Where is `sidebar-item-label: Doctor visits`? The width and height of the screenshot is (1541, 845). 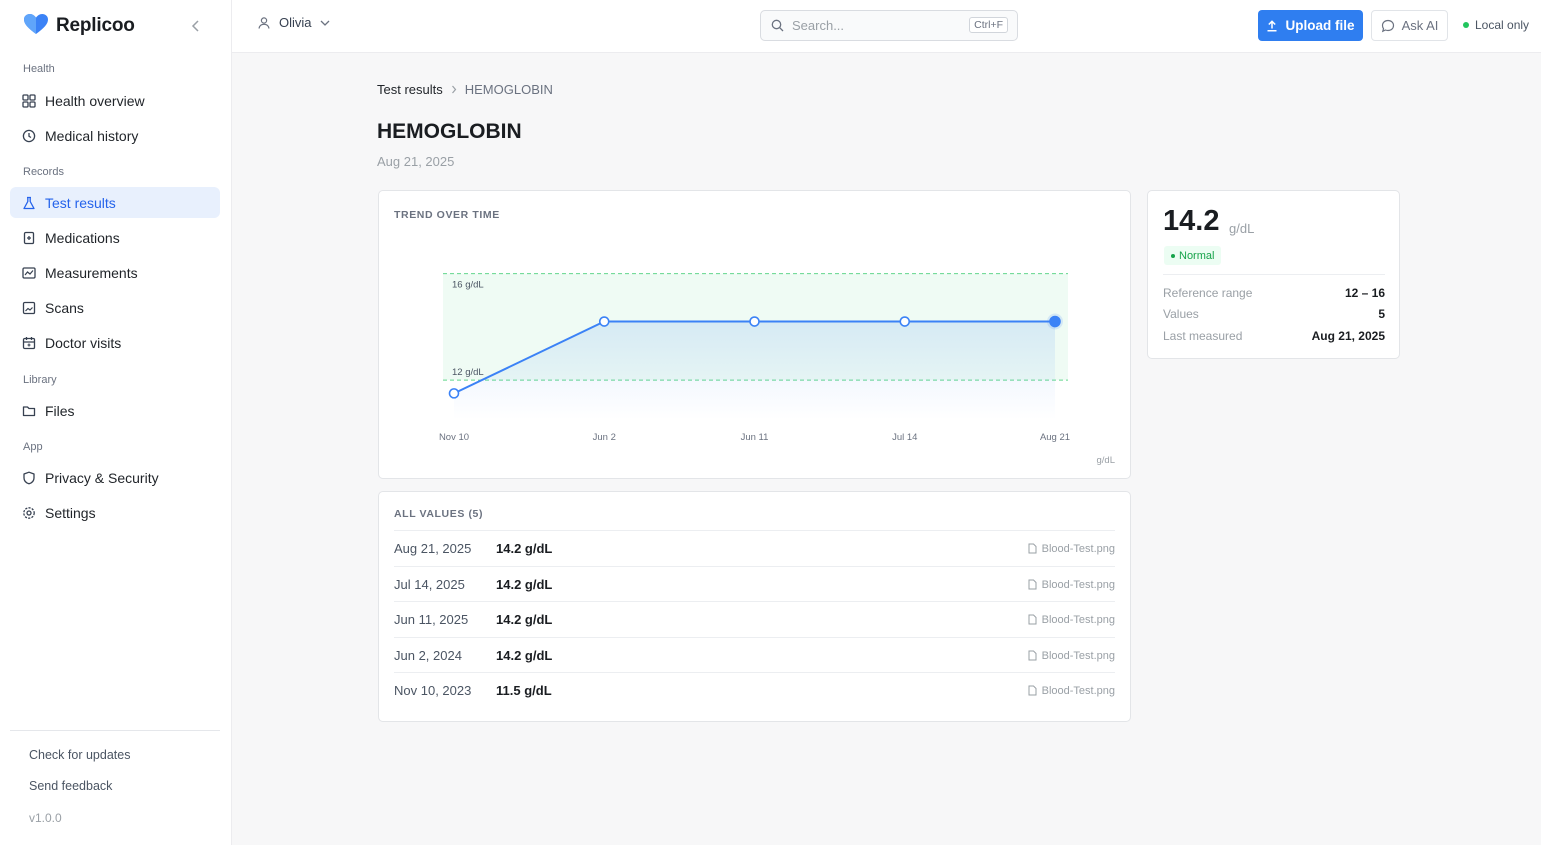
sidebar-item-label: Doctor visits is located at coordinates (83, 342).